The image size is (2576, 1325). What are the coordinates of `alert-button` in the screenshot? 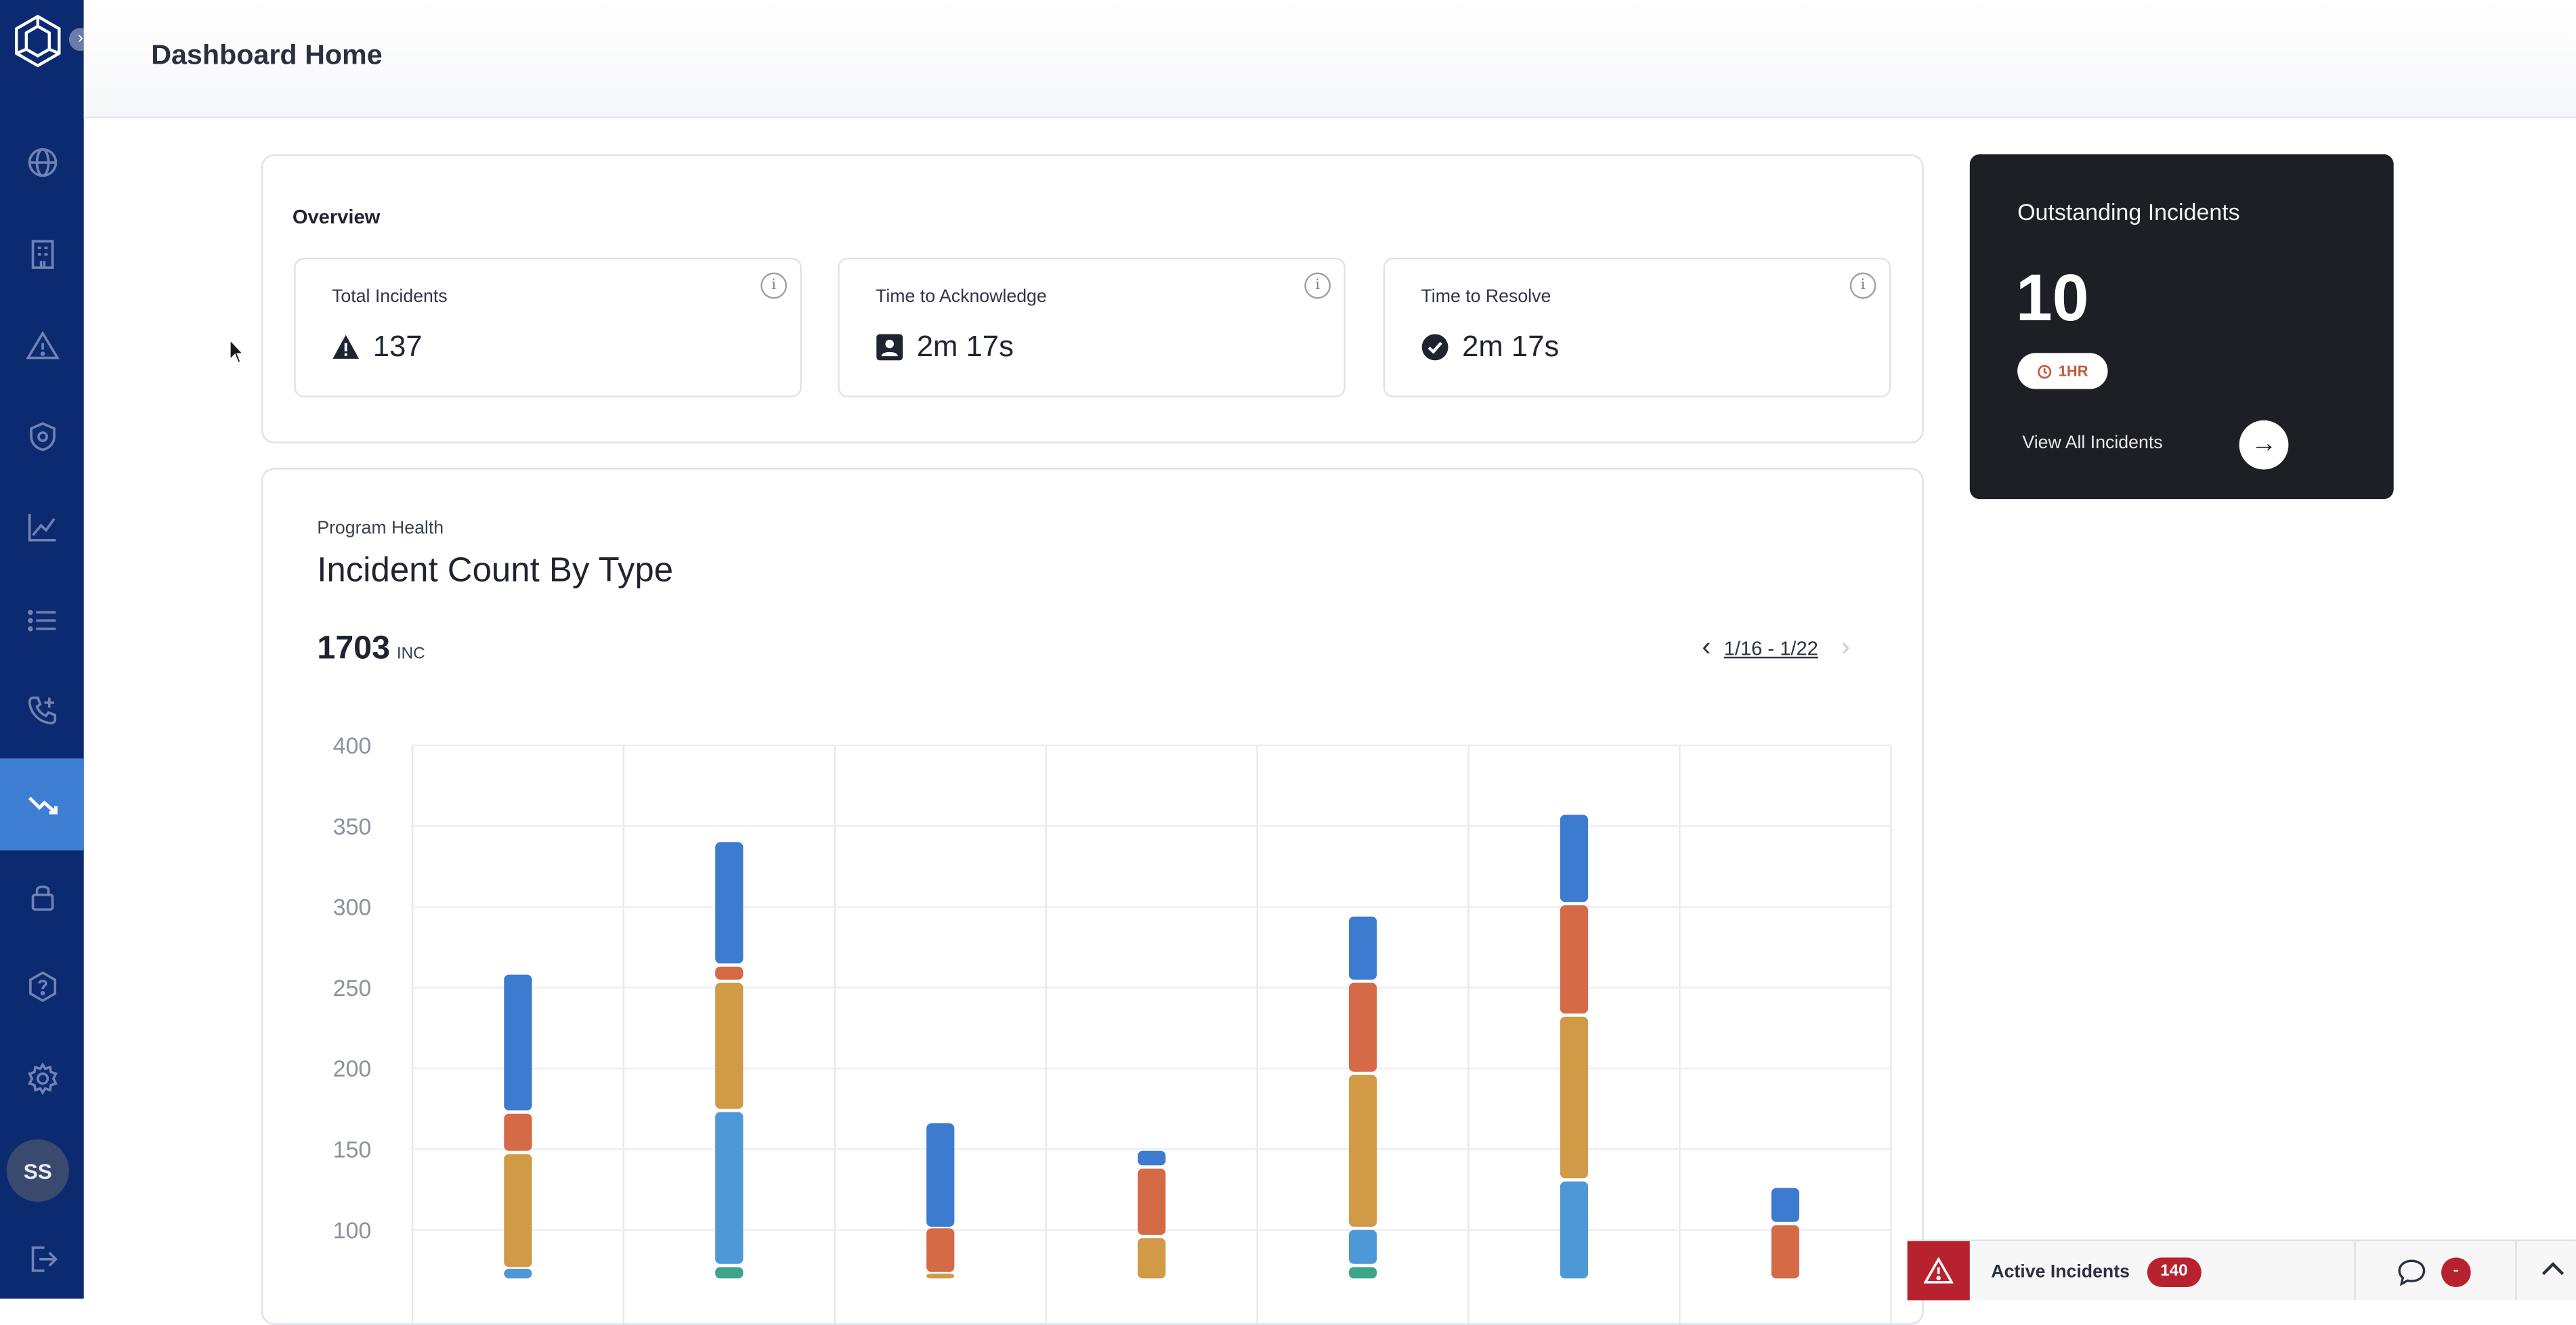 It's located at (1938, 1271).